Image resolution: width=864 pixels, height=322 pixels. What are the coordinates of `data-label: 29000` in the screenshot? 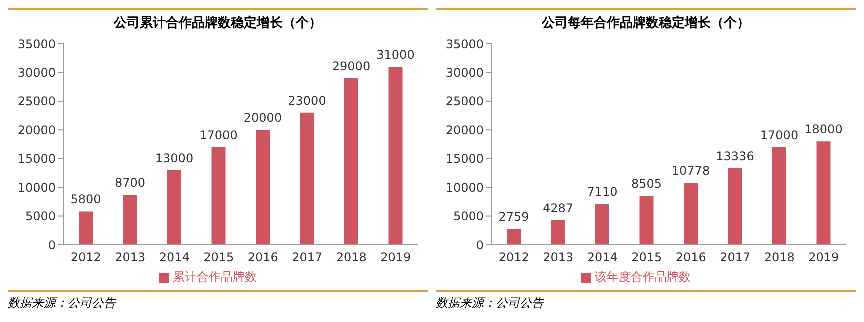 It's located at (351, 66).